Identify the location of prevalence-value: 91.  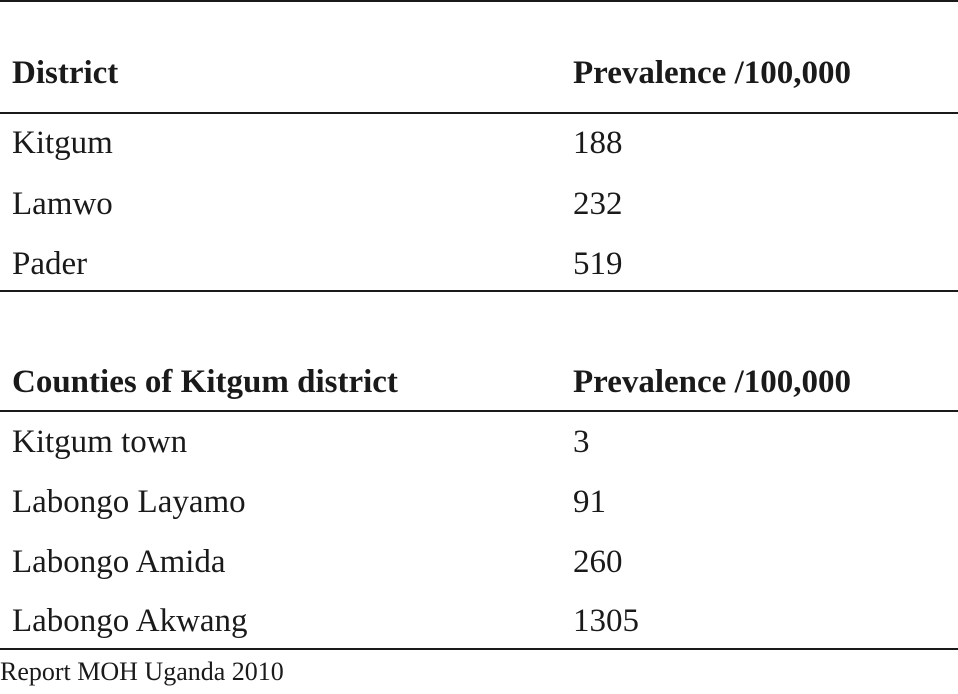
(589, 502).